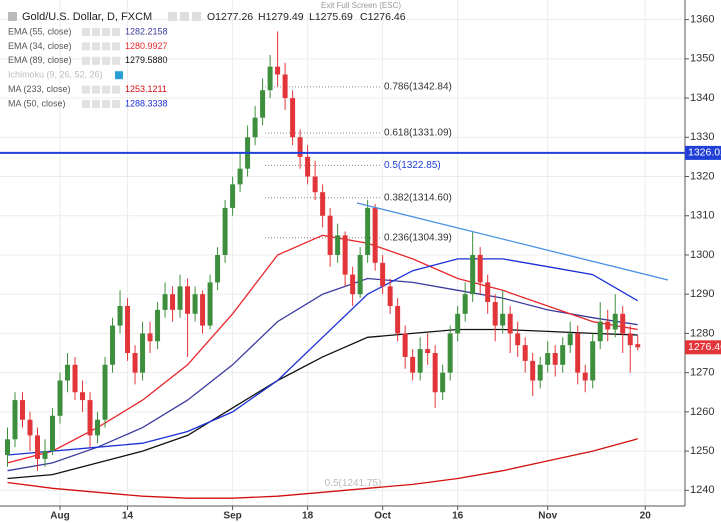 Image resolution: width=721 pixels, height=523 pixels. What do you see at coordinates (702, 98) in the screenshot?
I see `y-tick-label: 1340` at bounding box center [702, 98].